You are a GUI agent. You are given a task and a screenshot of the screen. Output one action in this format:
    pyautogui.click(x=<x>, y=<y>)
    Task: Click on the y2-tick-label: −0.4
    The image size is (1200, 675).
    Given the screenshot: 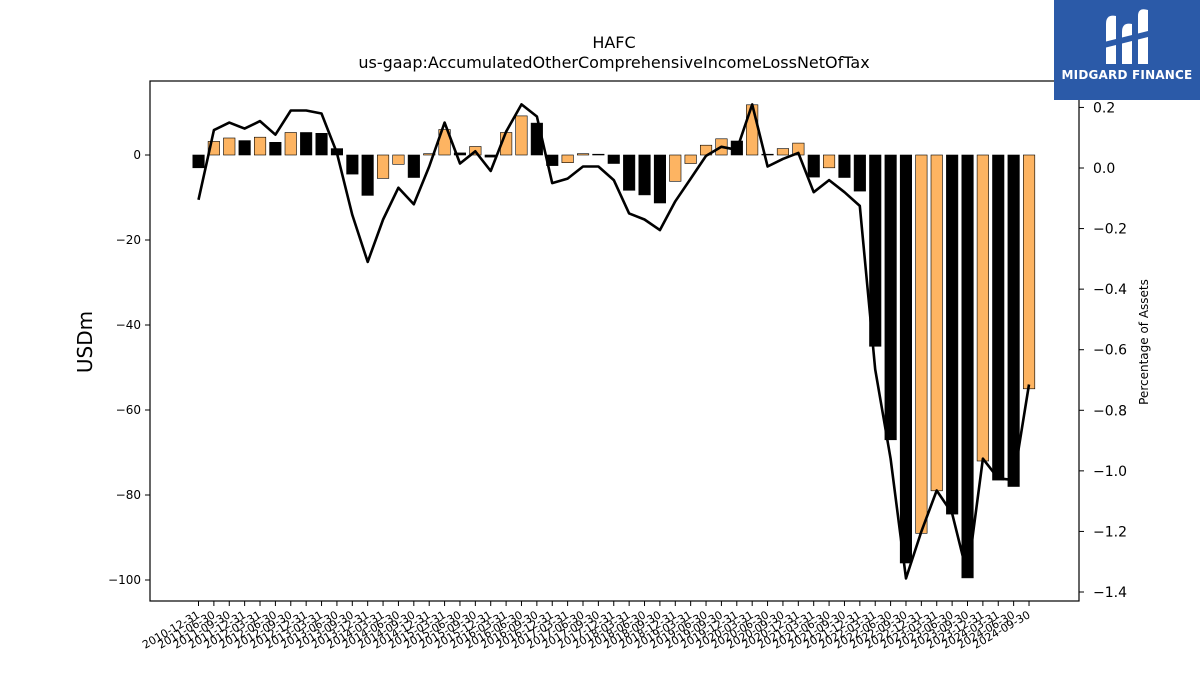 What is the action you would take?
    pyautogui.click(x=1110, y=290)
    